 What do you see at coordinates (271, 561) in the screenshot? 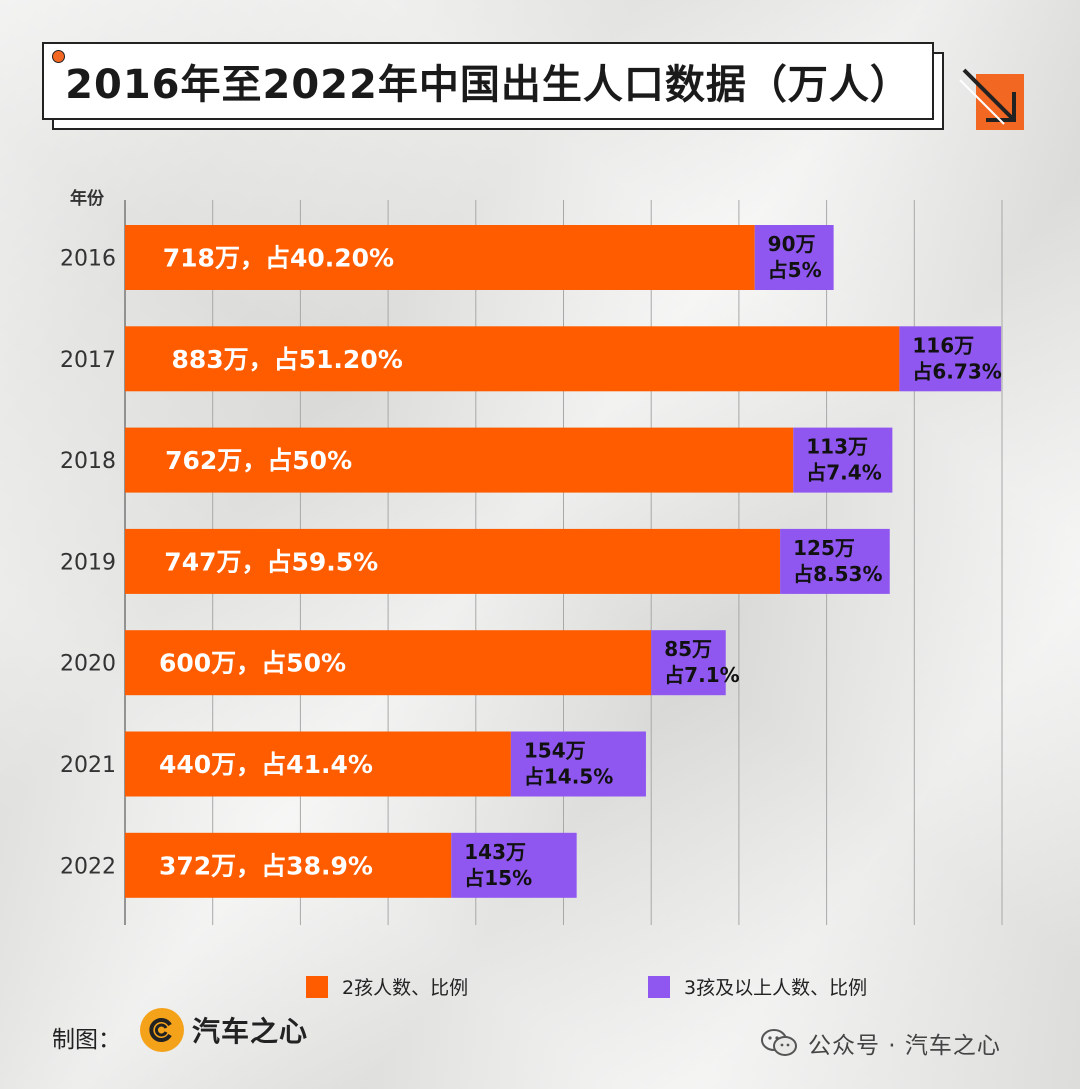
I see `bar-label-two-child: 747万，占59.5%` at bounding box center [271, 561].